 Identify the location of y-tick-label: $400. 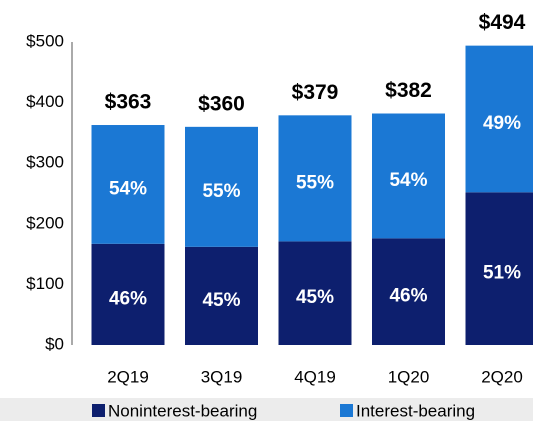
(45, 101).